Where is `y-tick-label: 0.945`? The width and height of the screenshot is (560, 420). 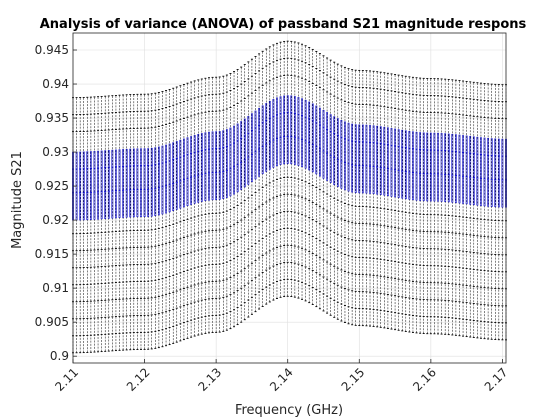
y-tick-label: 0.945 is located at coordinates (52, 50).